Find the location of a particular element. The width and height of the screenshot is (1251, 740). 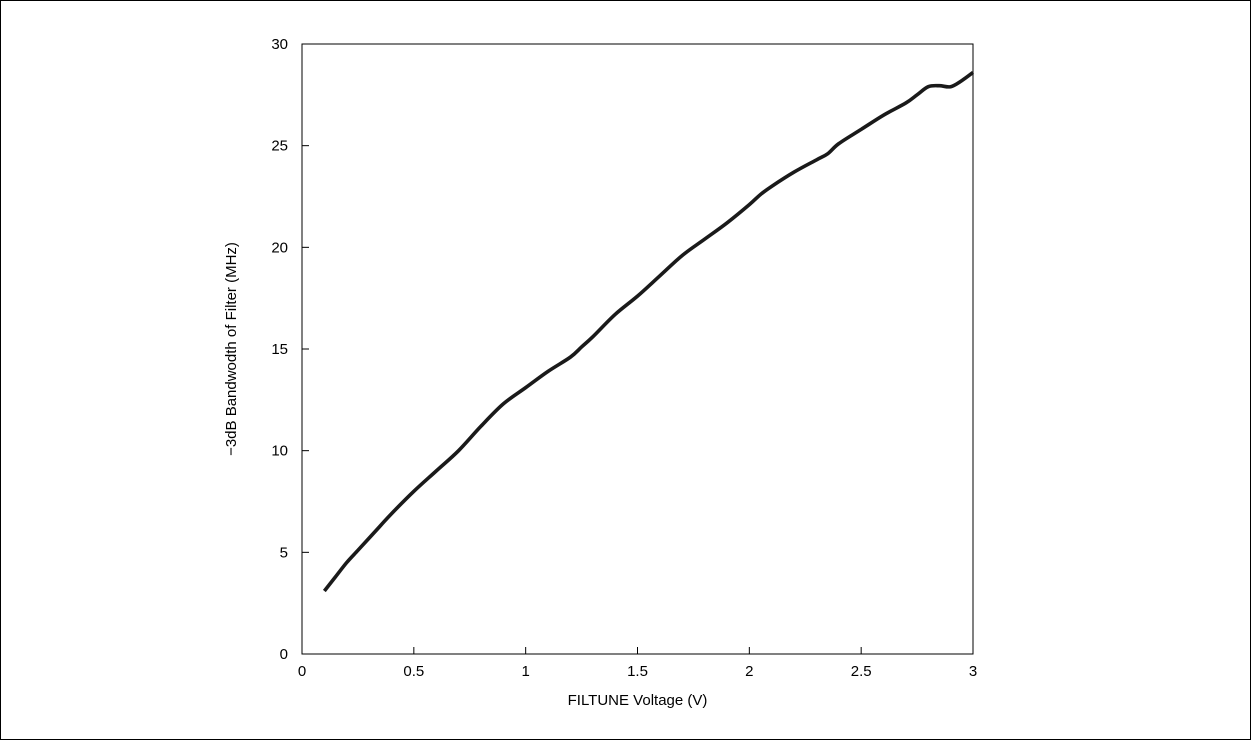

y-tick-label: 0 is located at coordinates (284, 654).